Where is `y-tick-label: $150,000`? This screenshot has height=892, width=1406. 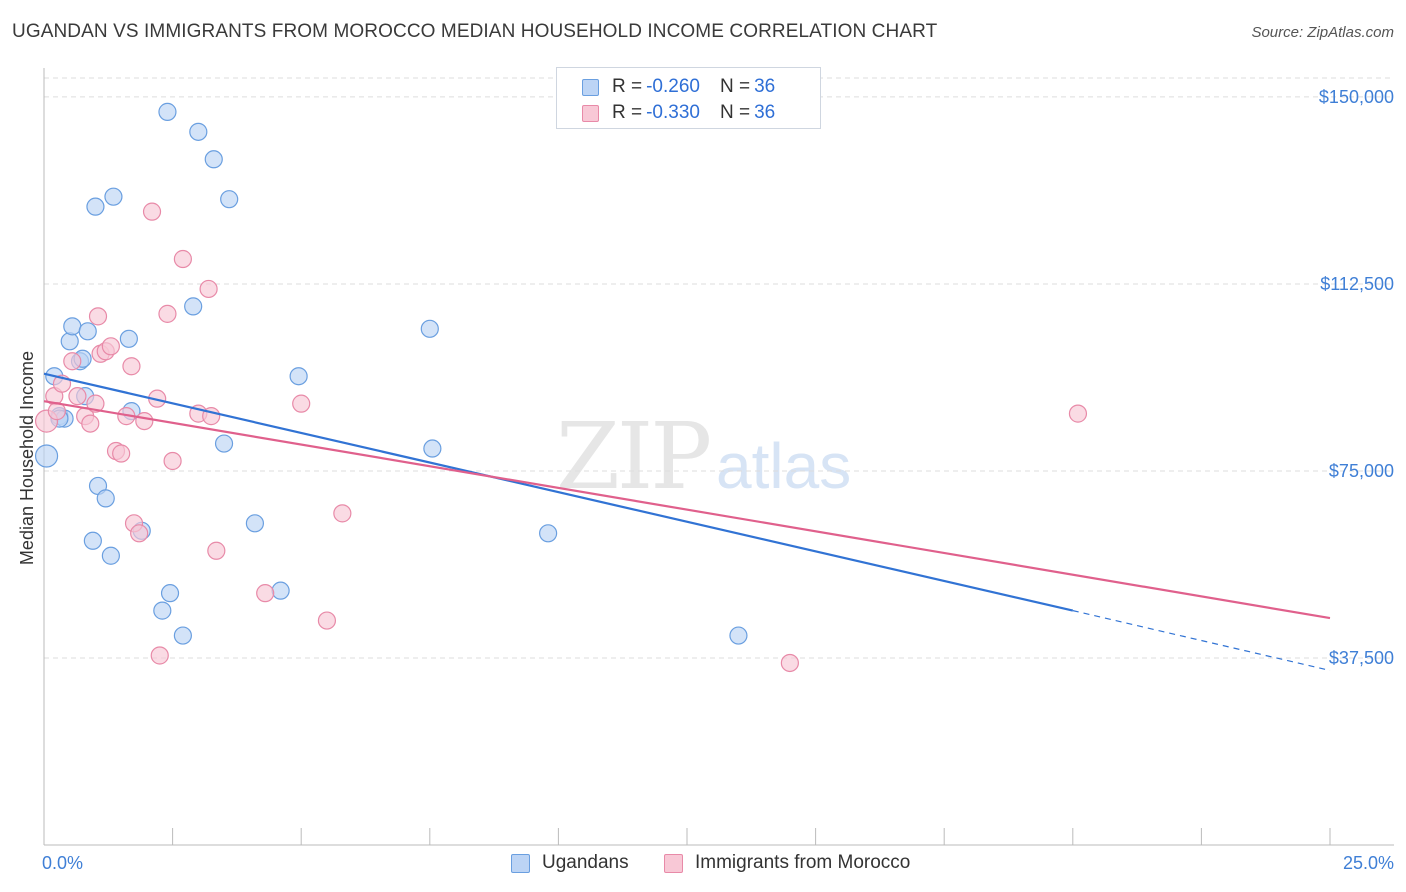 y-tick-label: $150,000 is located at coordinates (1356, 97).